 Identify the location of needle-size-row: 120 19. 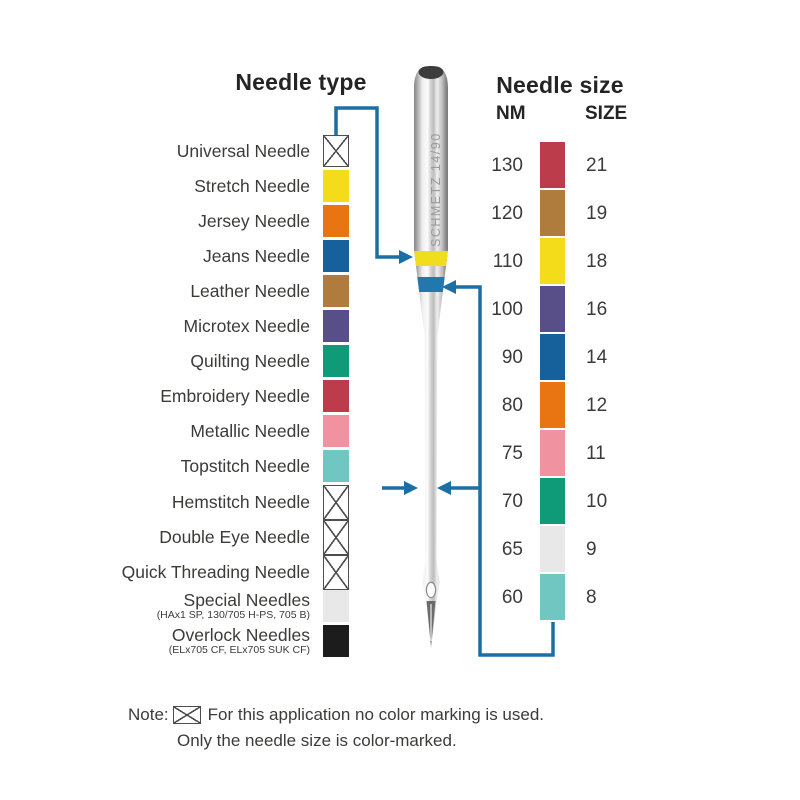
(550, 214).